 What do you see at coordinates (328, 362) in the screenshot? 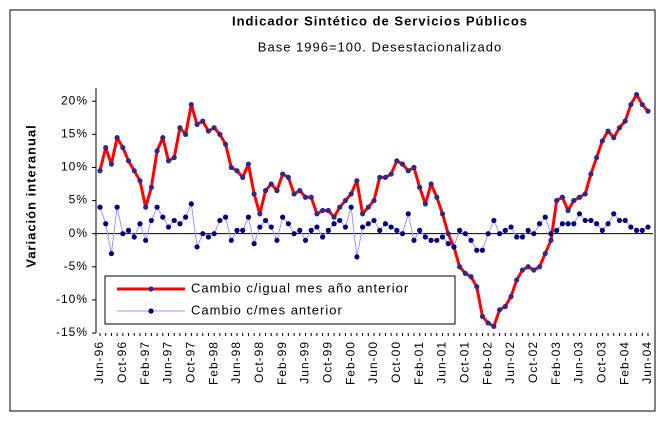
I see `x-tick-label: Oct-99` at bounding box center [328, 362].